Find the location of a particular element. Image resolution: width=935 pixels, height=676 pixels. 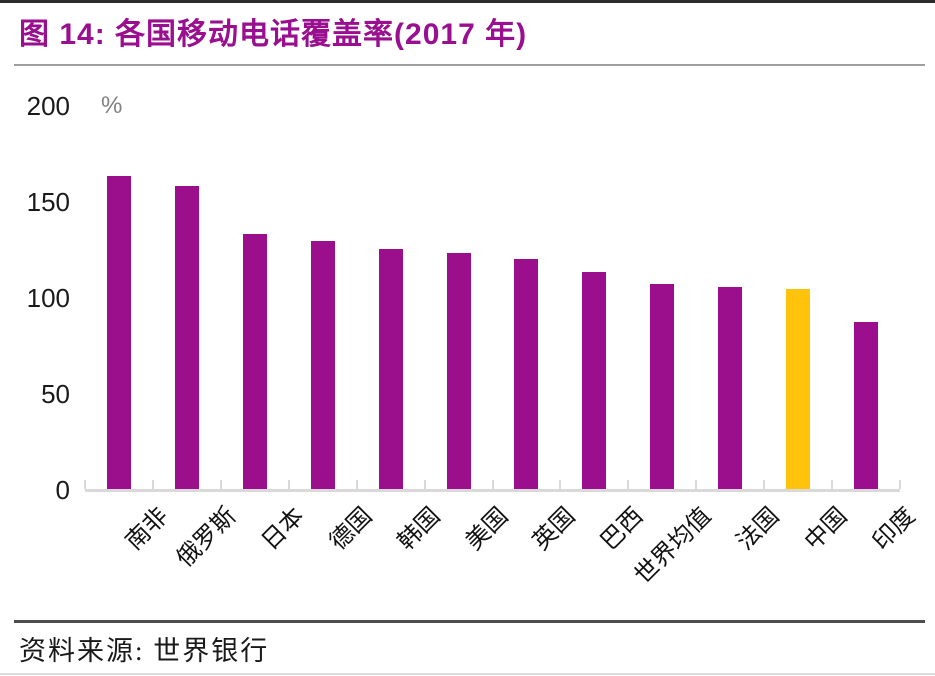

figure-title: 图 14: 各国移动电话覆盖率(2017 年) is located at coordinates (273, 34).